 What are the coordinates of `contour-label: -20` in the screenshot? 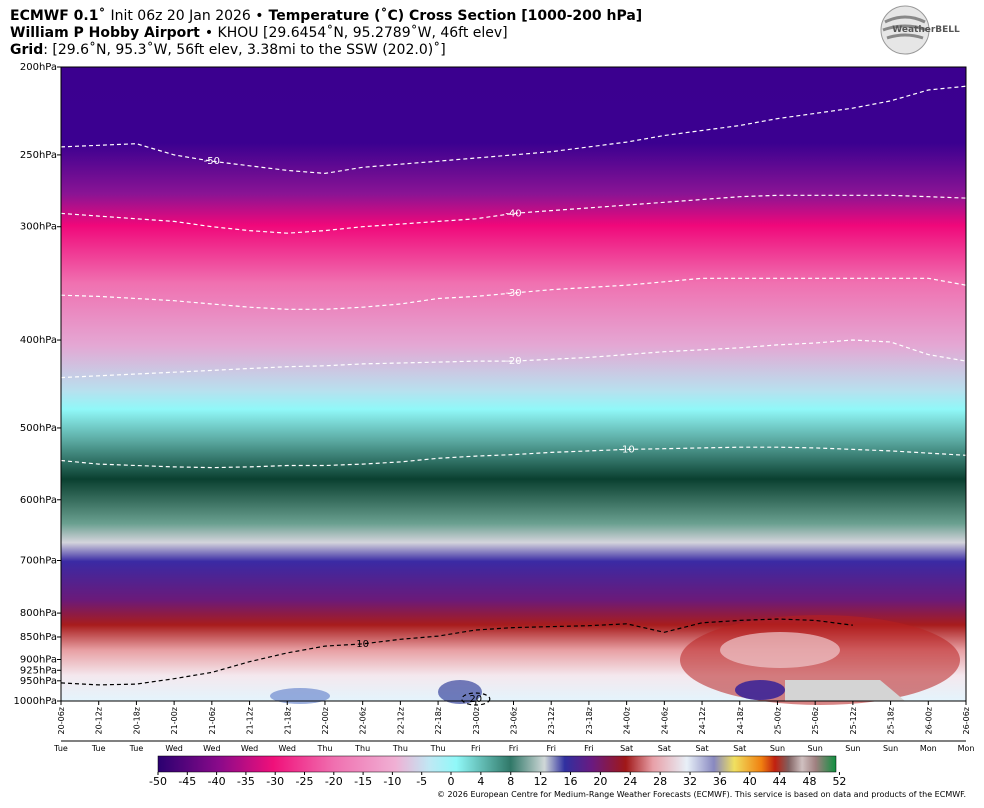 It's located at (513, 361).